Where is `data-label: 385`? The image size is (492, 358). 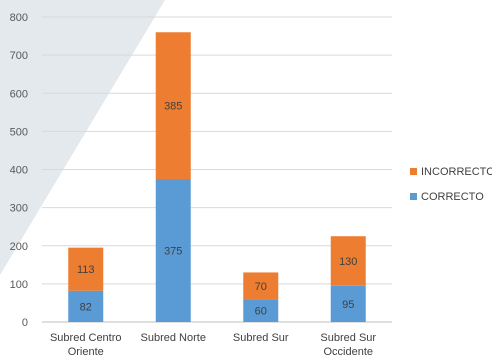
data-label: 385 is located at coordinates (173, 107).